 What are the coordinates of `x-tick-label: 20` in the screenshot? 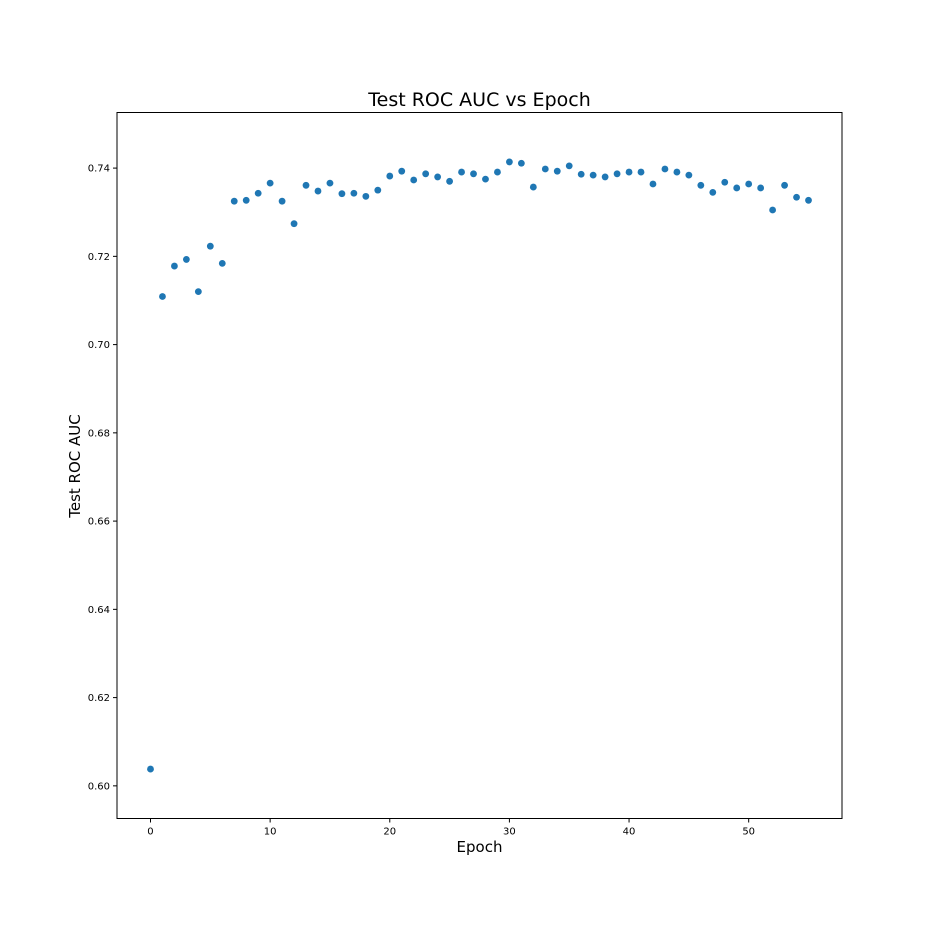 It's located at (389, 832).